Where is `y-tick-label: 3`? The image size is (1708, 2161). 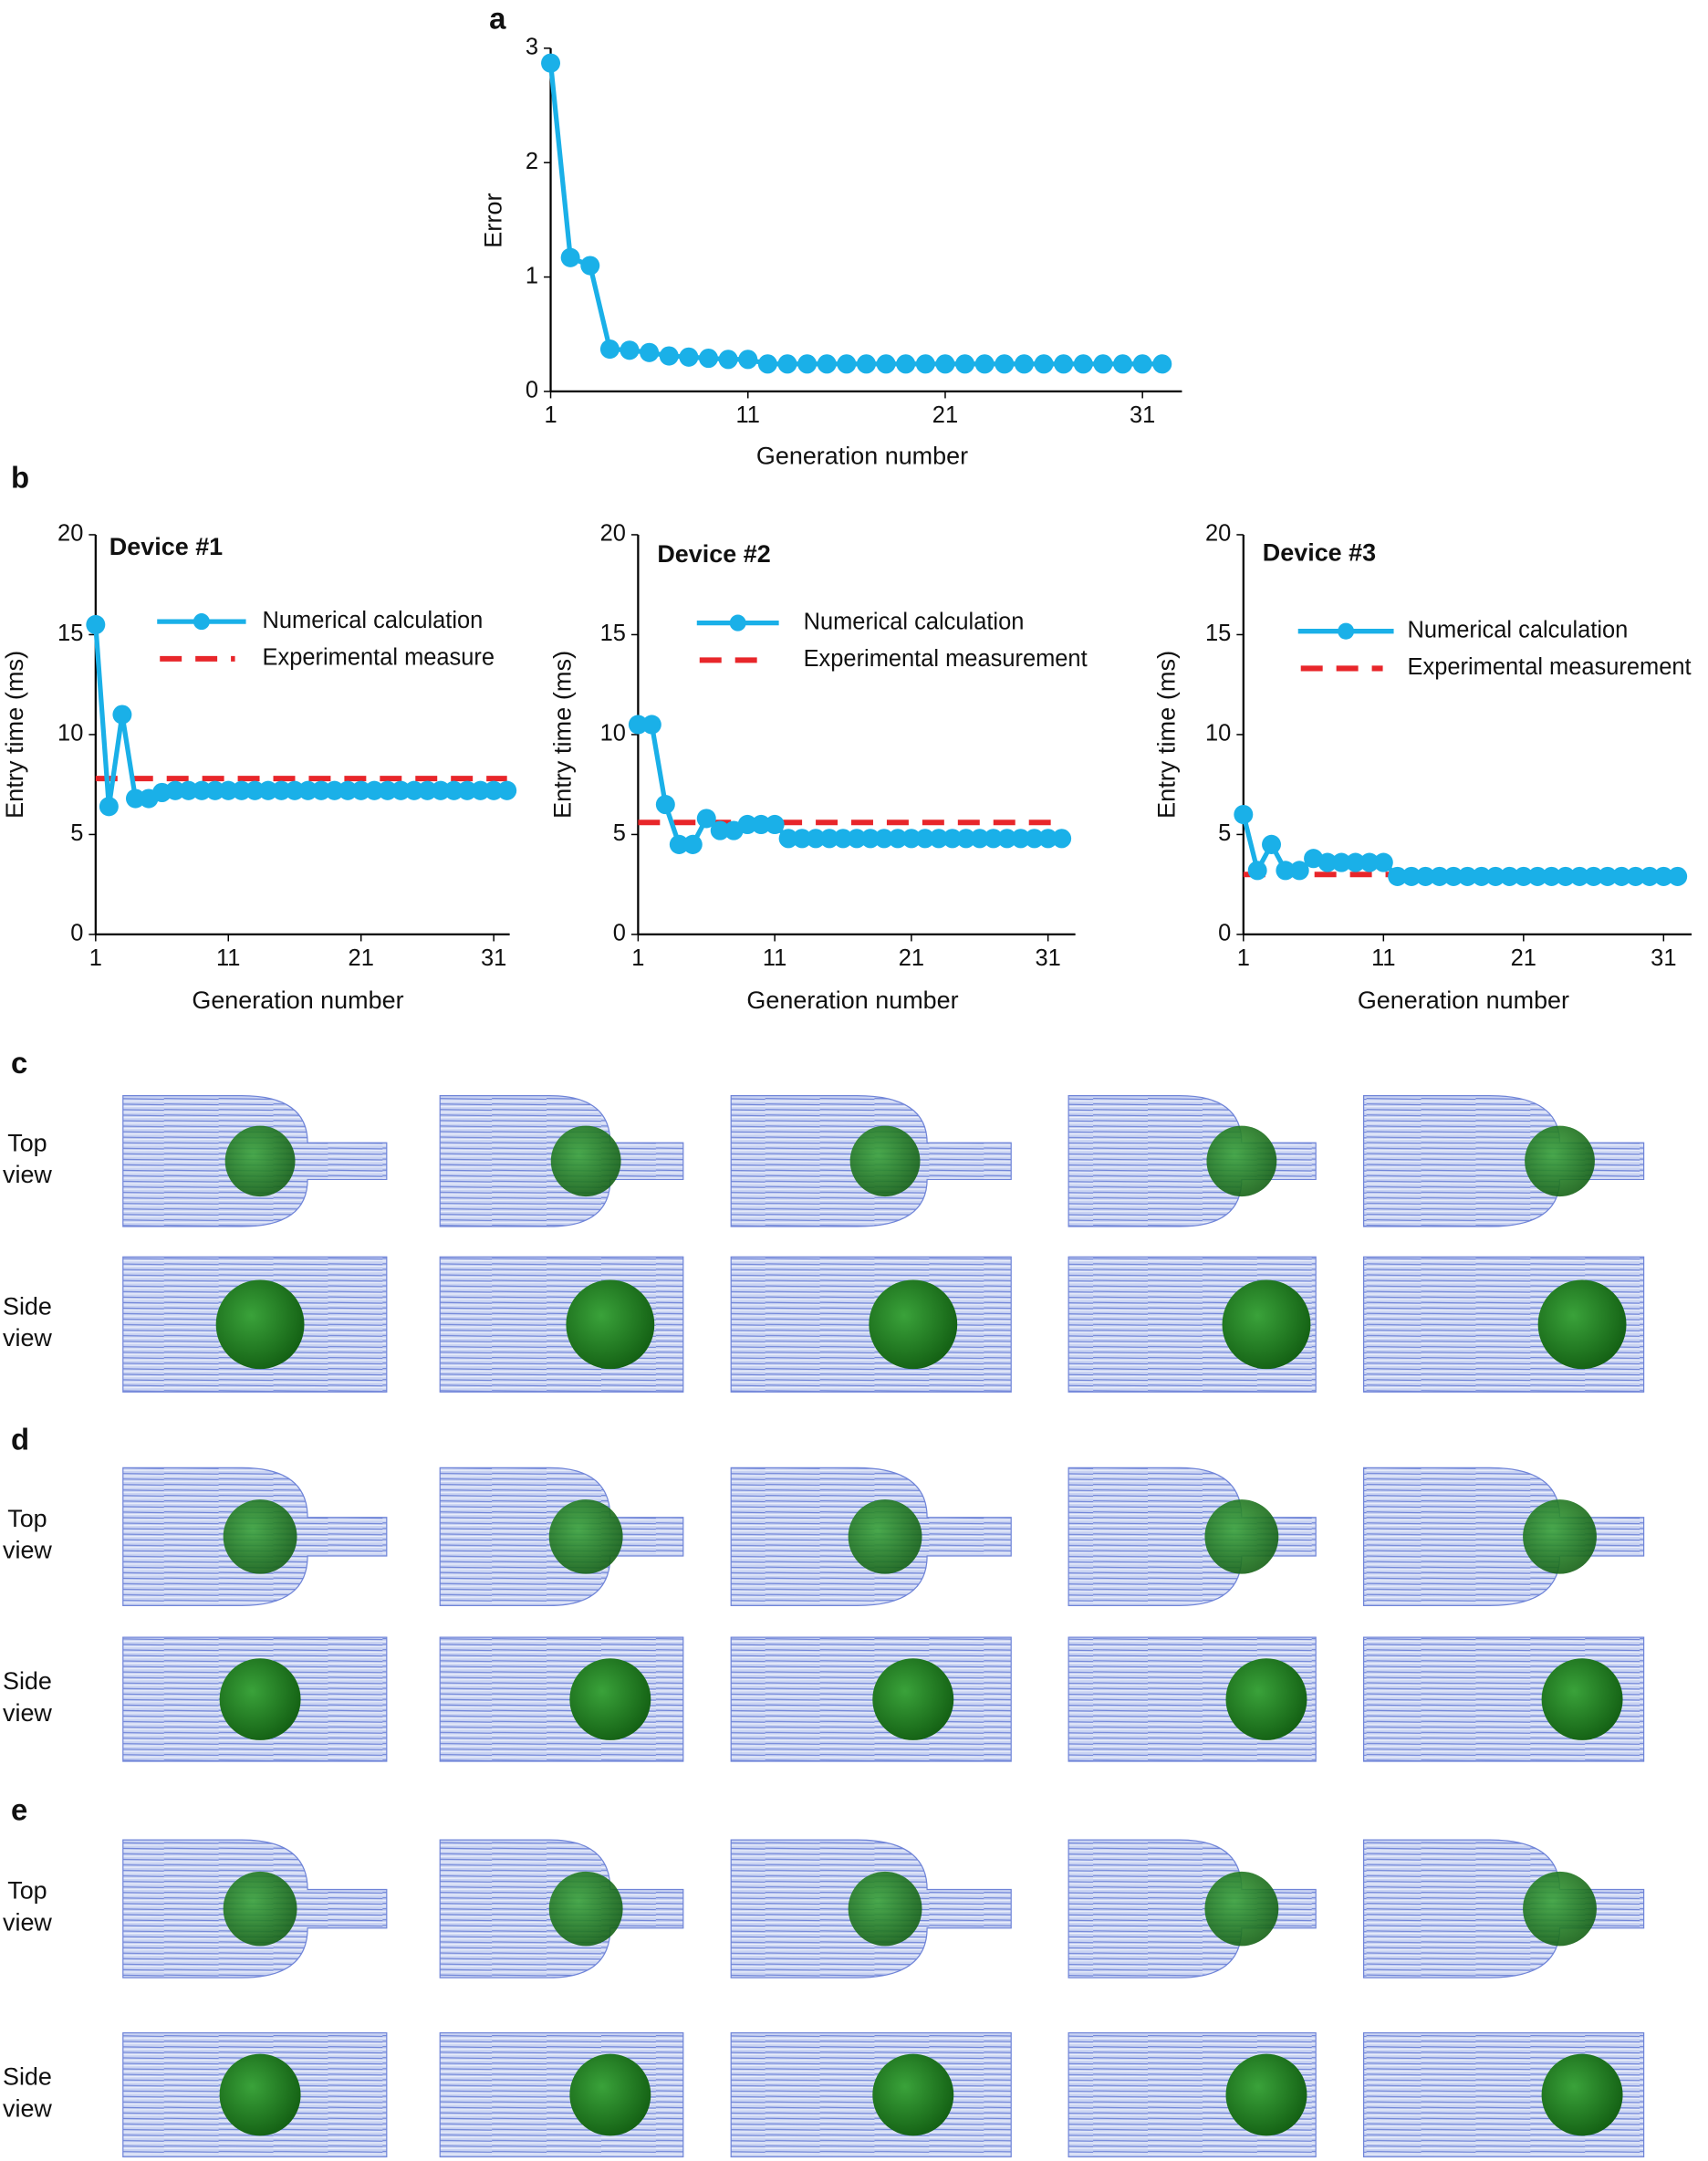
y-tick-label: 3 is located at coordinates (532, 47).